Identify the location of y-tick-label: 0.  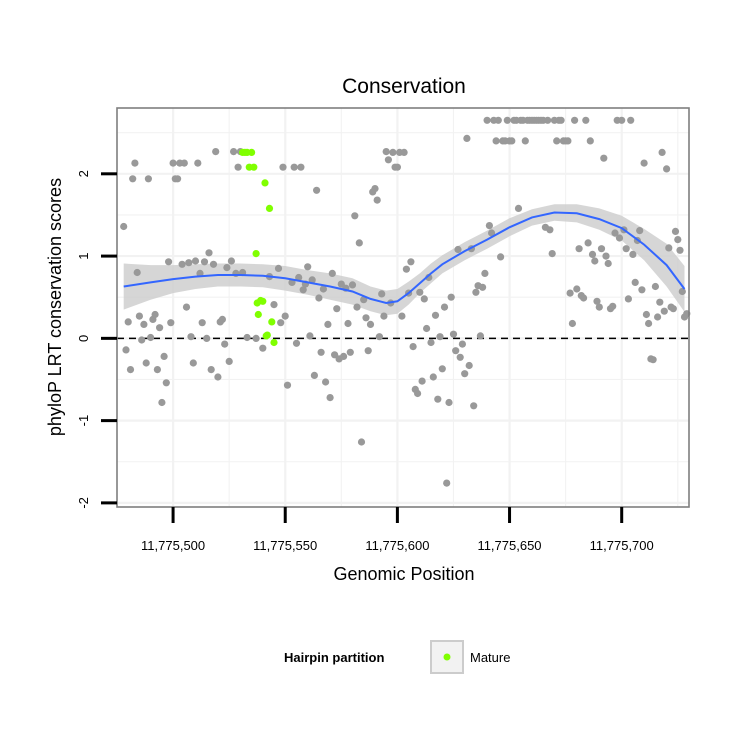
(83, 338).